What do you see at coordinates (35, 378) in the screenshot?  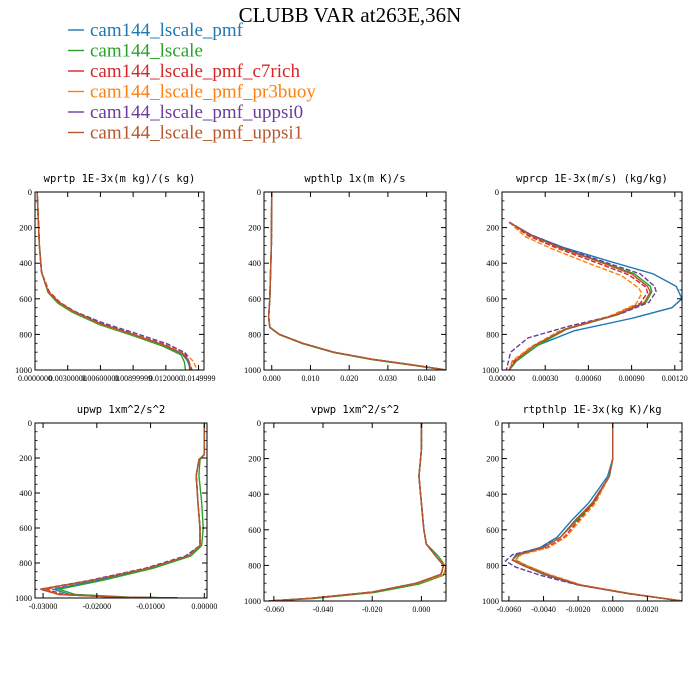 I see `x-tick-label: 0.0000000` at bounding box center [35, 378].